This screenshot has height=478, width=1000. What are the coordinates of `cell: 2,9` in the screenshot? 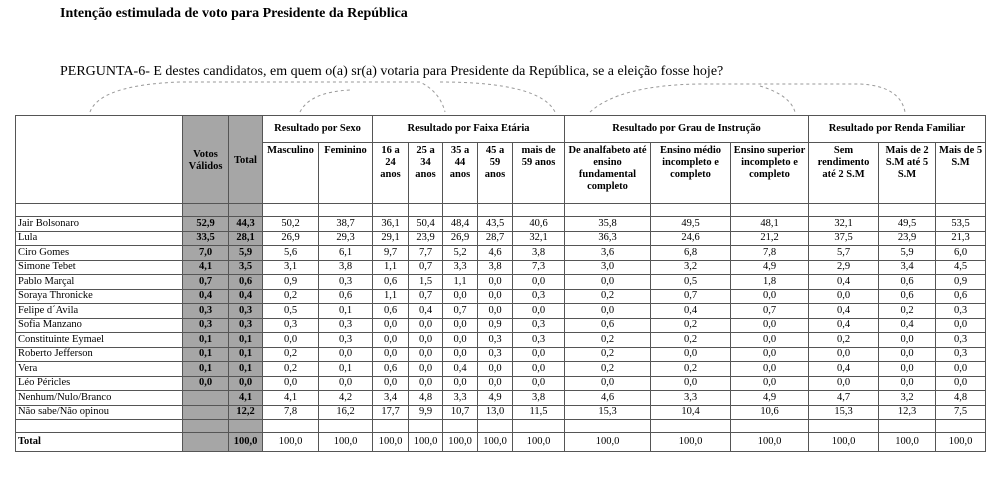 It's located at (844, 267).